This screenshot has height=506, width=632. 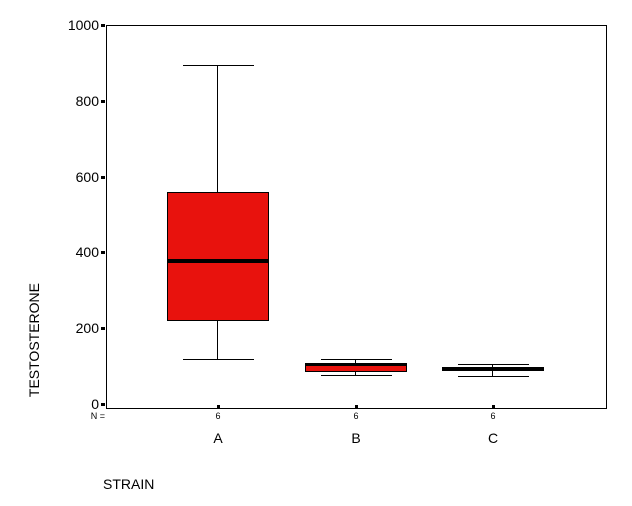 I want to click on y-tick-label: 600, so click(x=87, y=177).